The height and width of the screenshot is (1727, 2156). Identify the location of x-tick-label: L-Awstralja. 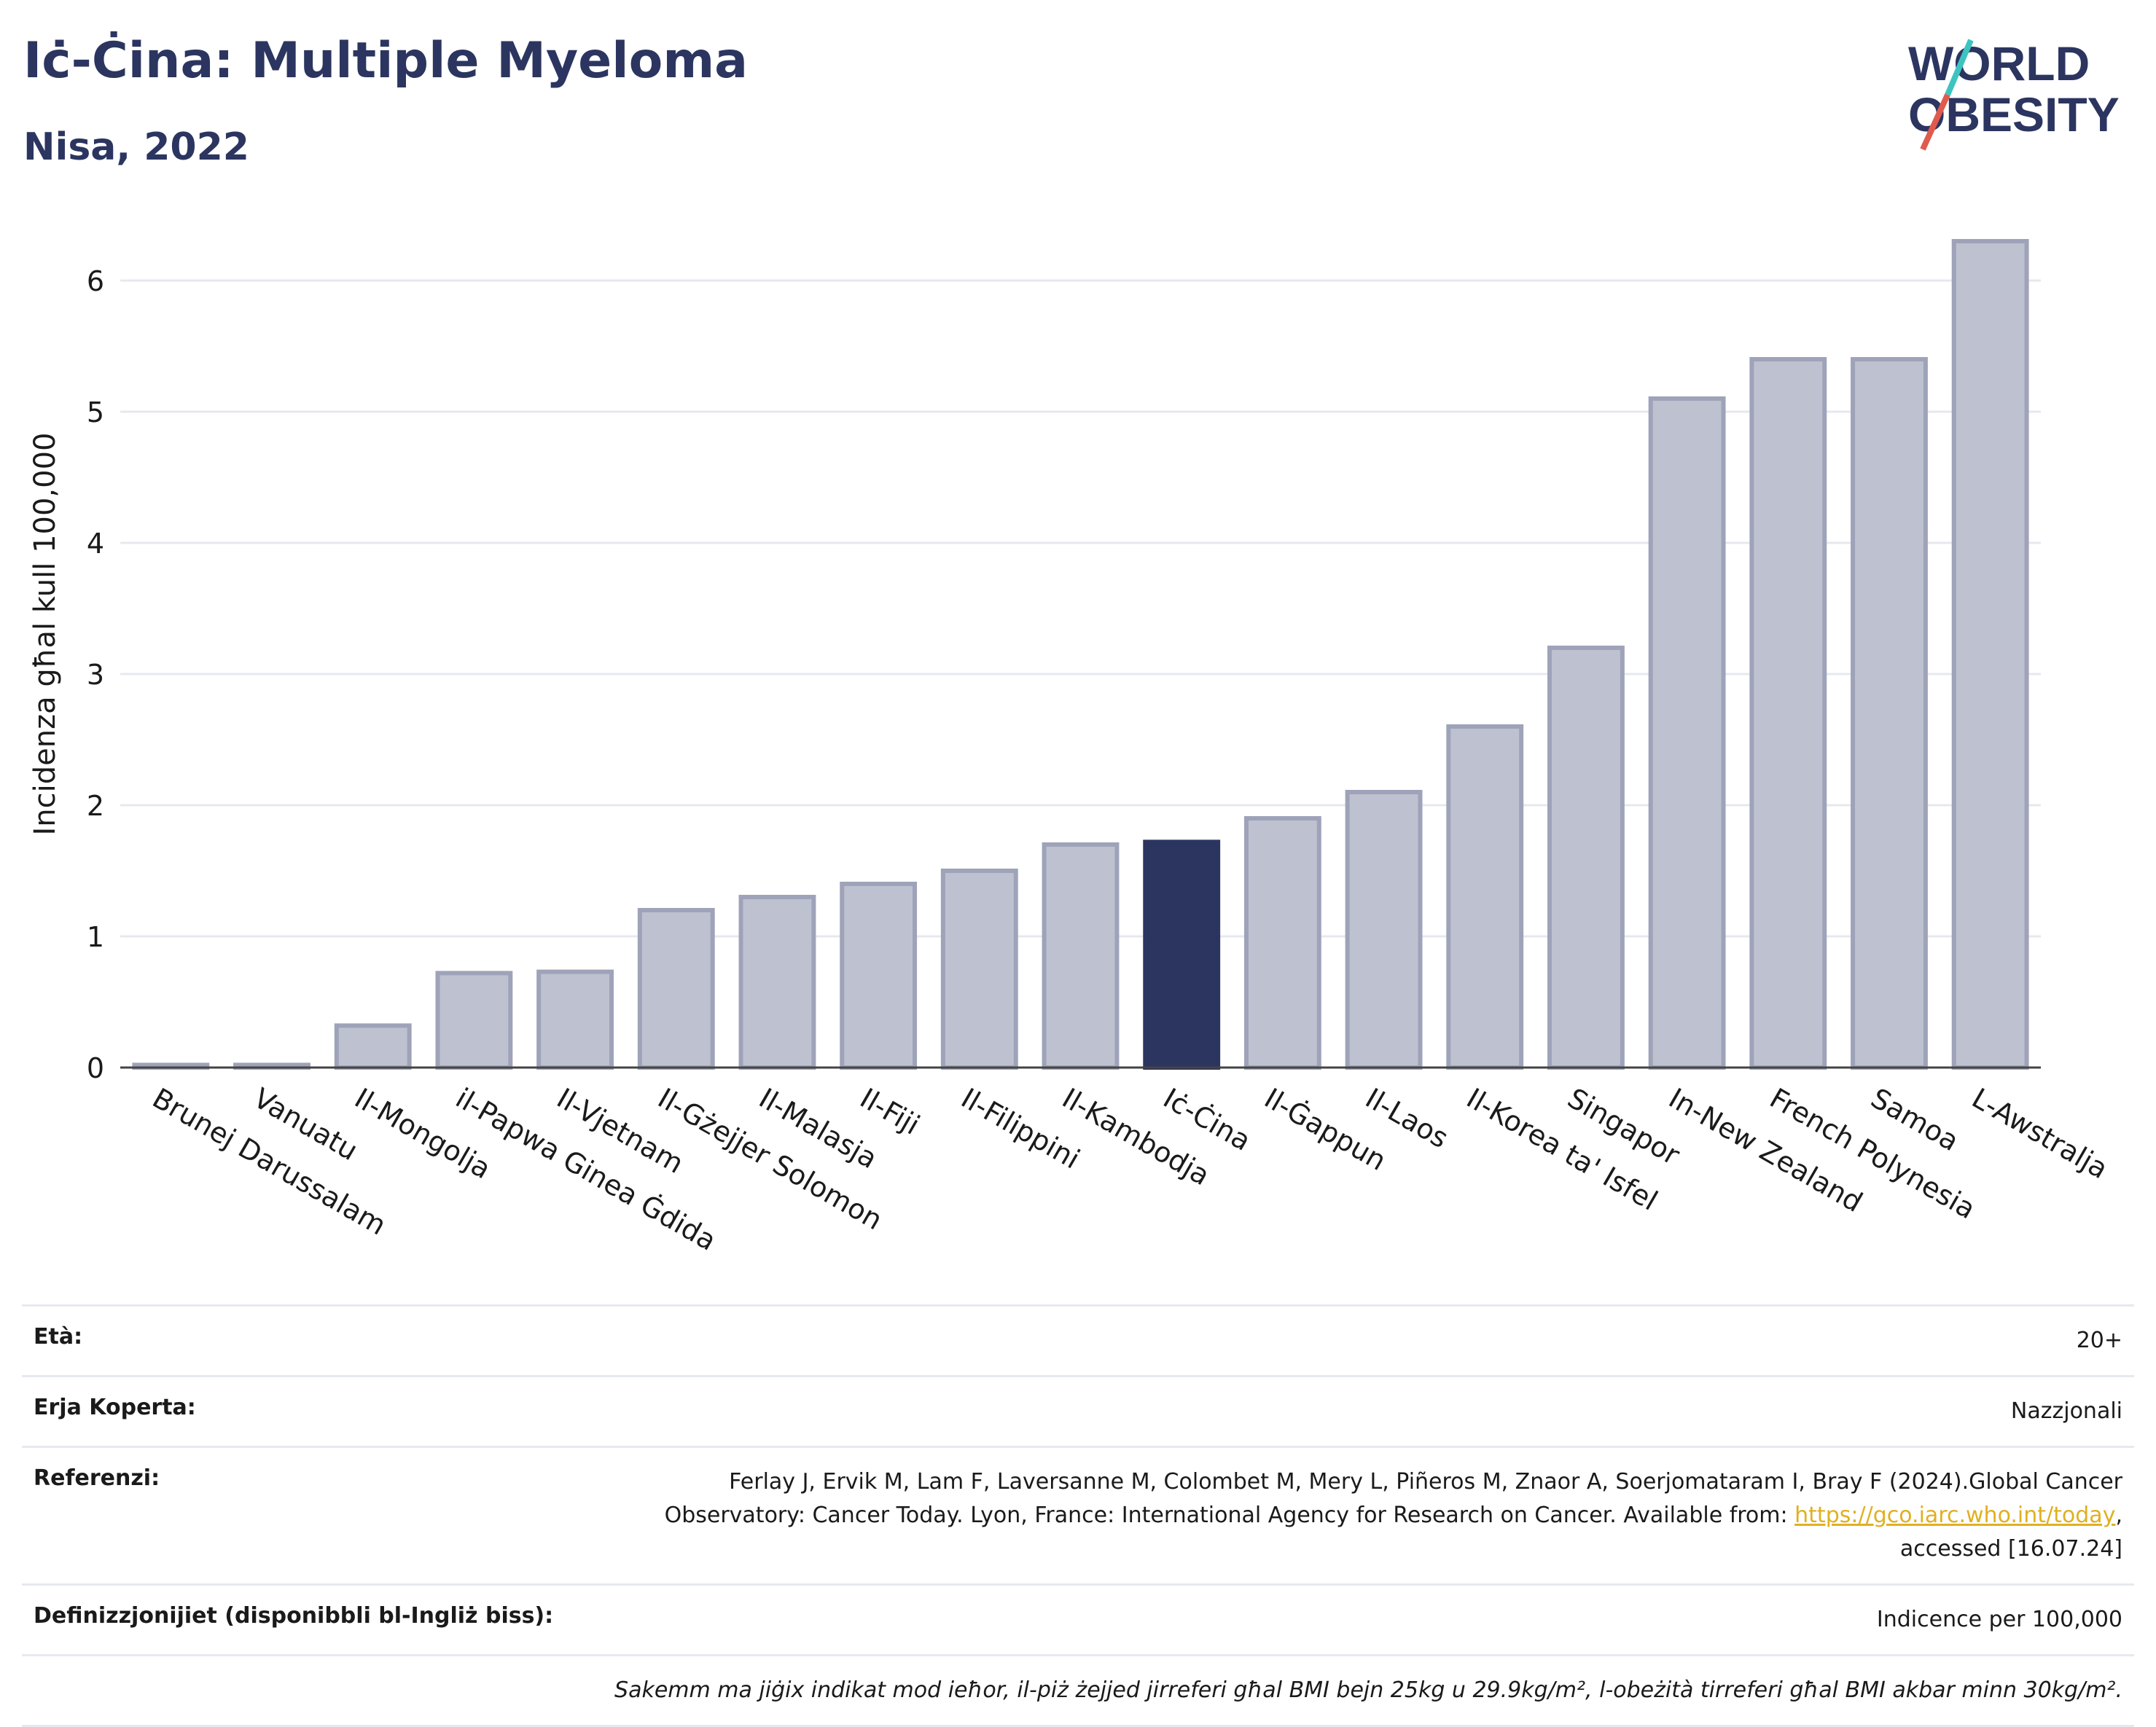
(2039, 1134).